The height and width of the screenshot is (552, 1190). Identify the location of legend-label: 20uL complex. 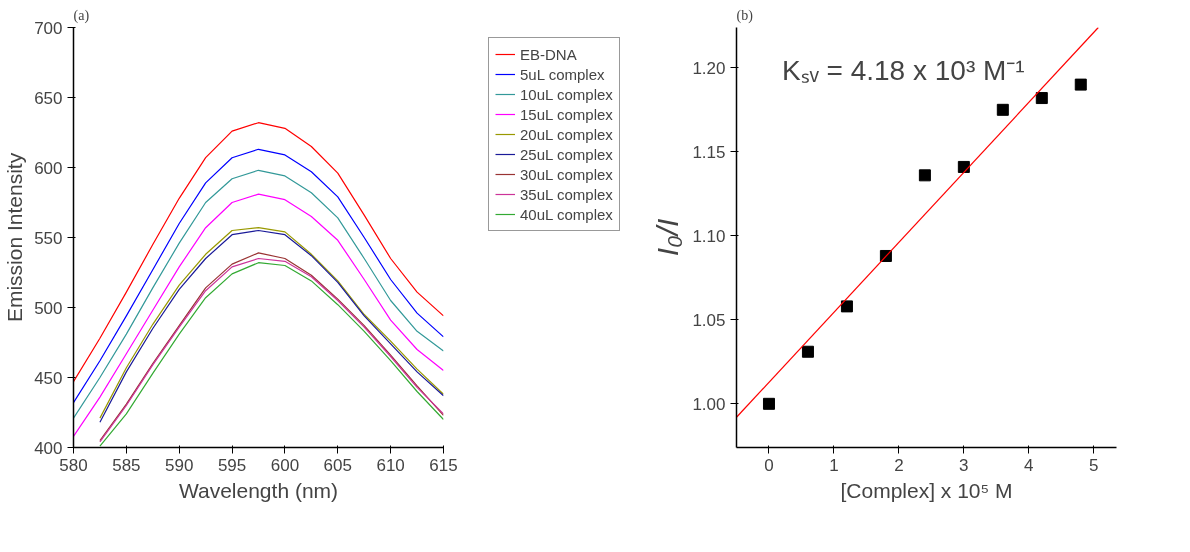
(566, 134).